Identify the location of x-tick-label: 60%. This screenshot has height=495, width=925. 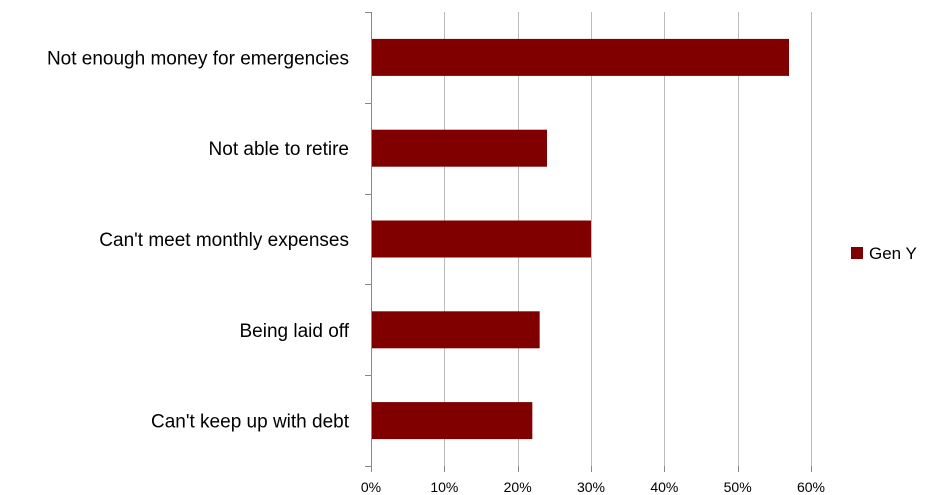
(811, 487).